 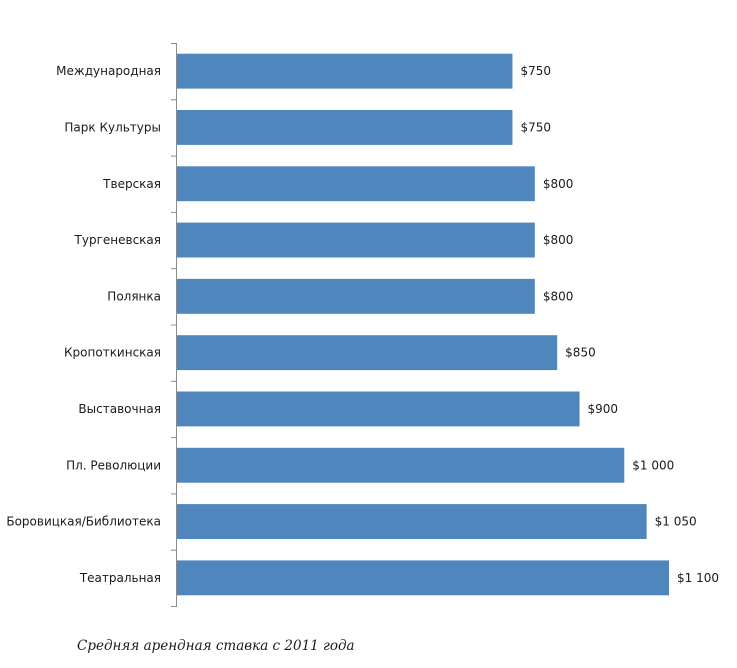 What do you see at coordinates (112, 353) in the screenshot?
I see `category-label: Кропоткинская` at bounding box center [112, 353].